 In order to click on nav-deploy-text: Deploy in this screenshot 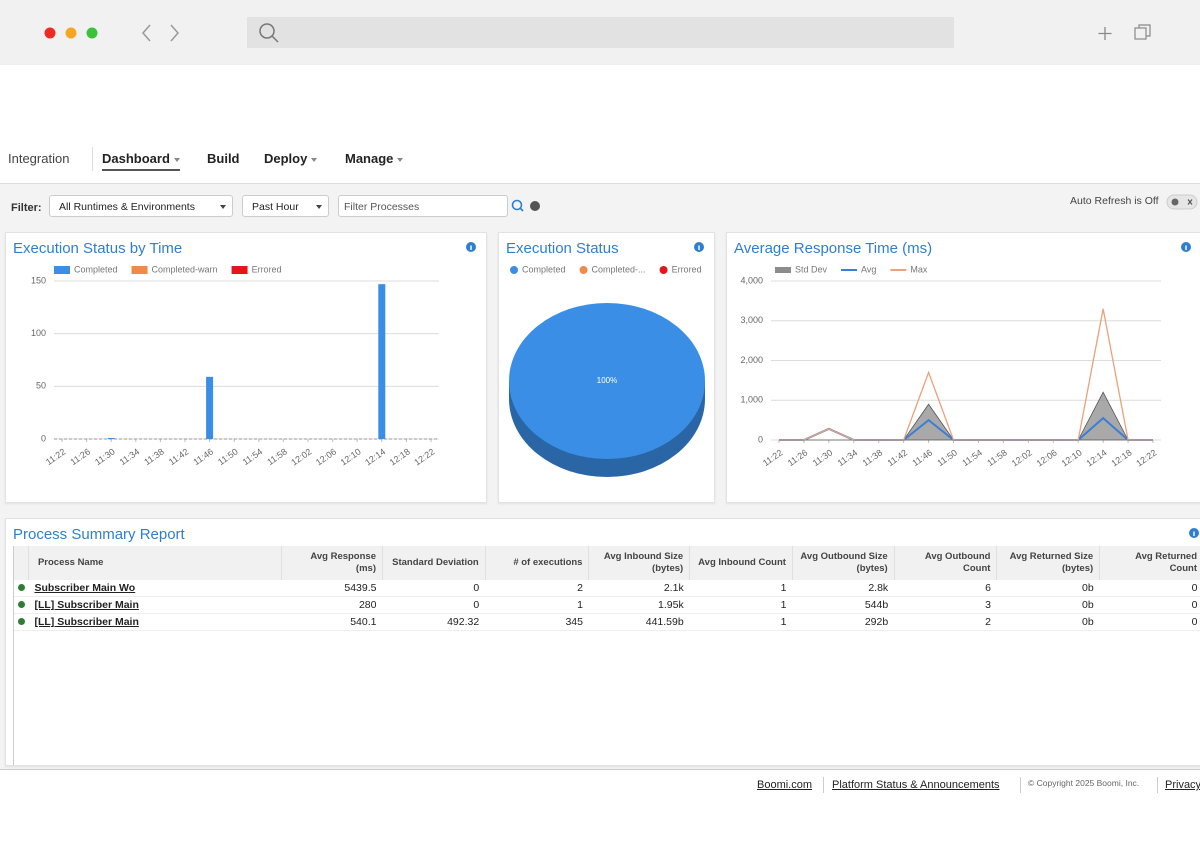, I will do `click(286, 158)`.